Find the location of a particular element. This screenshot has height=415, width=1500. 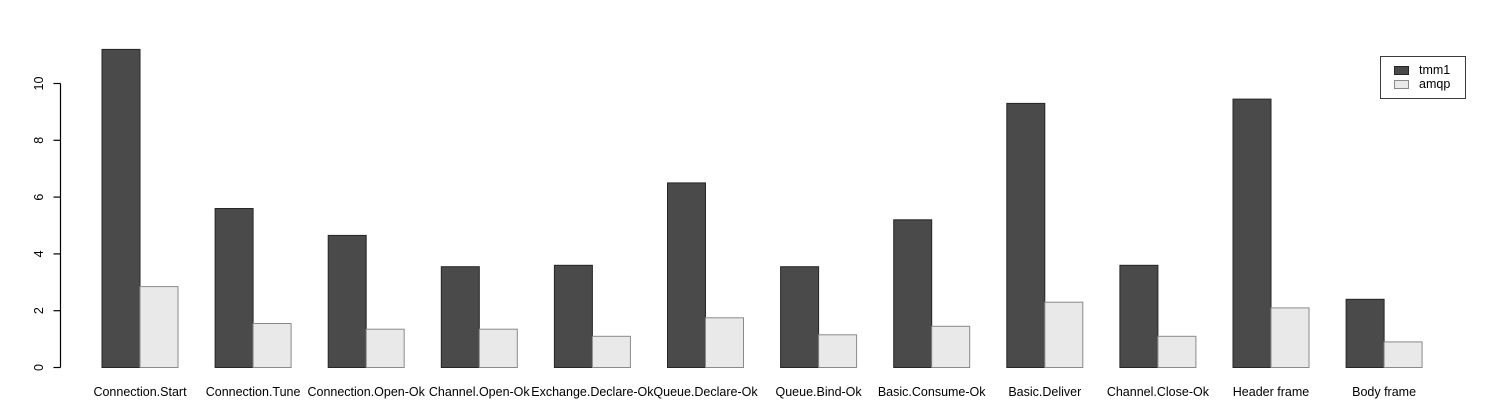

legend: tmm1 amqp is located at coordinates (1423, 77).